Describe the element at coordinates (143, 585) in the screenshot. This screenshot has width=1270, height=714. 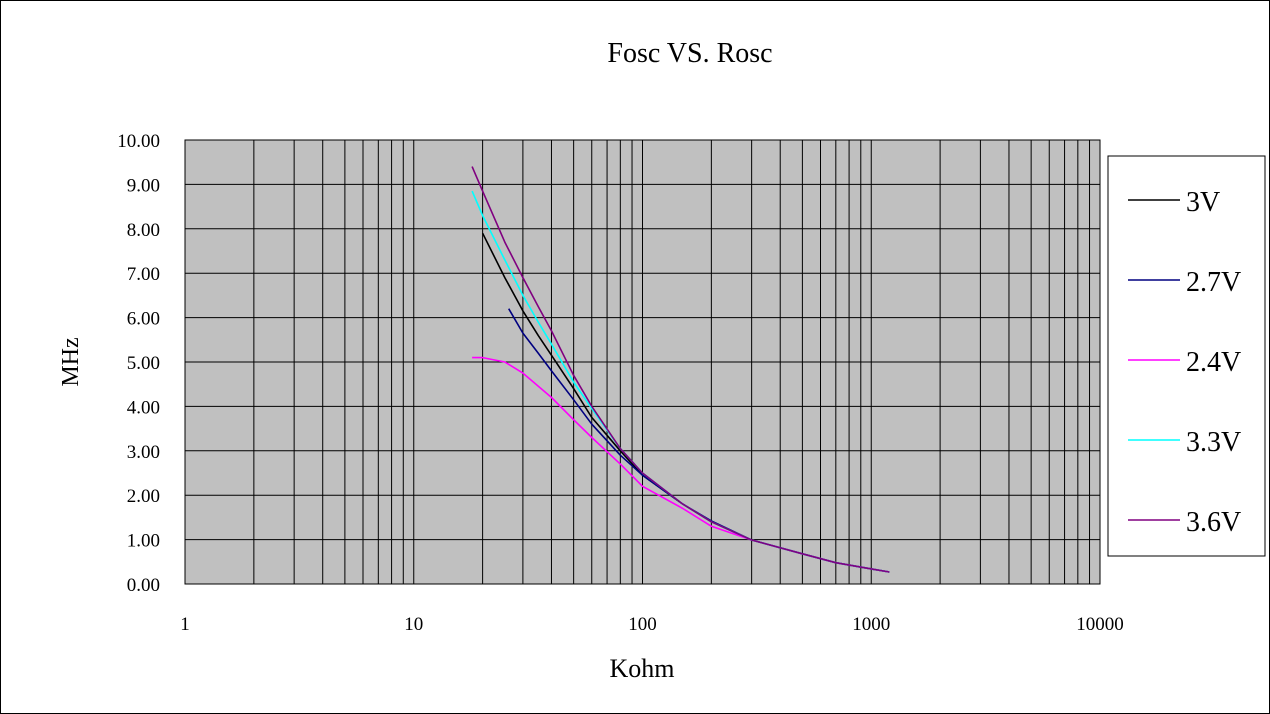
I see `y-tick-label: 0.00` at that location.